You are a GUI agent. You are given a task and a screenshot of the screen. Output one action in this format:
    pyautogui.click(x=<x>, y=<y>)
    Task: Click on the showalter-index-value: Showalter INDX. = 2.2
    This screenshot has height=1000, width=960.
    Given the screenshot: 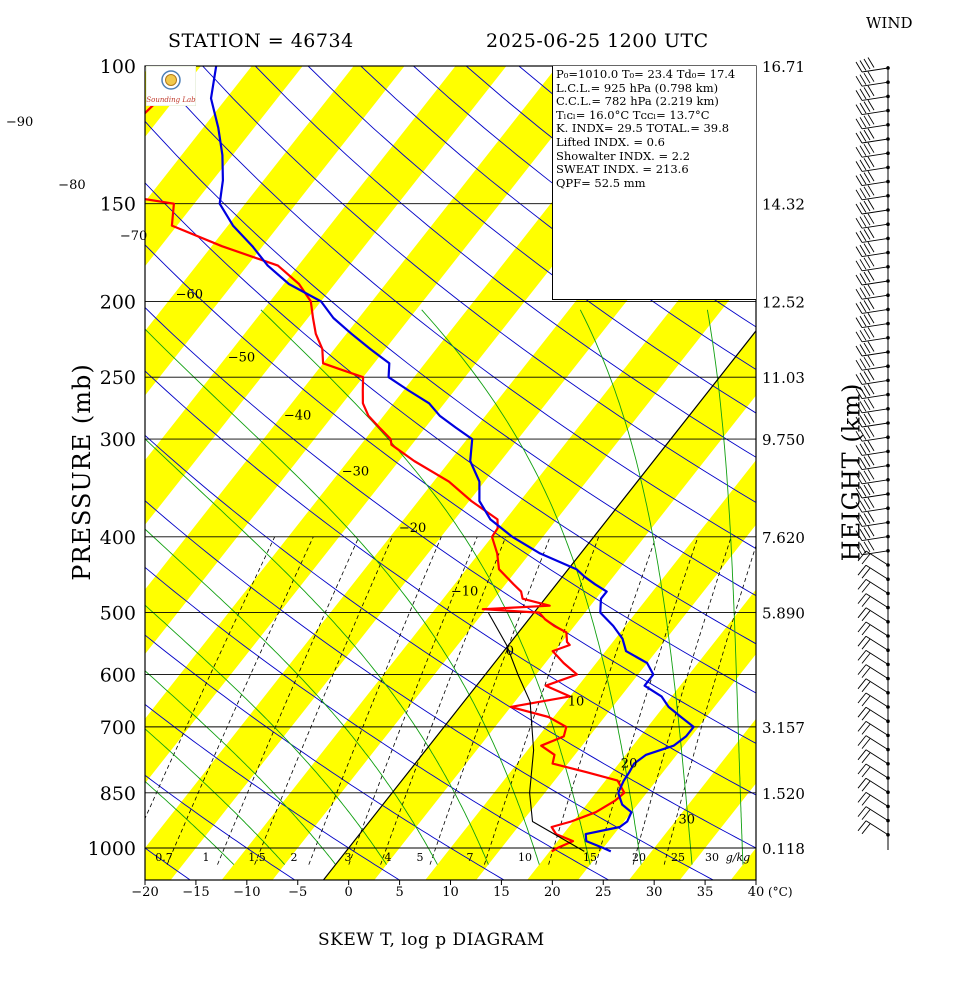 What is the action you would take?
    pyautogui.click(x=623, y=155)
    